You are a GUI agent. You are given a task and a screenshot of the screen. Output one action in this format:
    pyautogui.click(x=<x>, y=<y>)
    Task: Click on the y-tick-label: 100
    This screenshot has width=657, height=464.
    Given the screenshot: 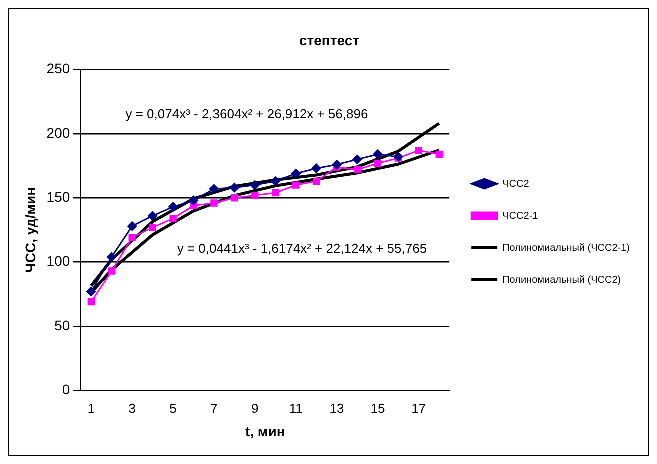 What is the action you would take?
    pyautogui.click(x=58, y=261)
    